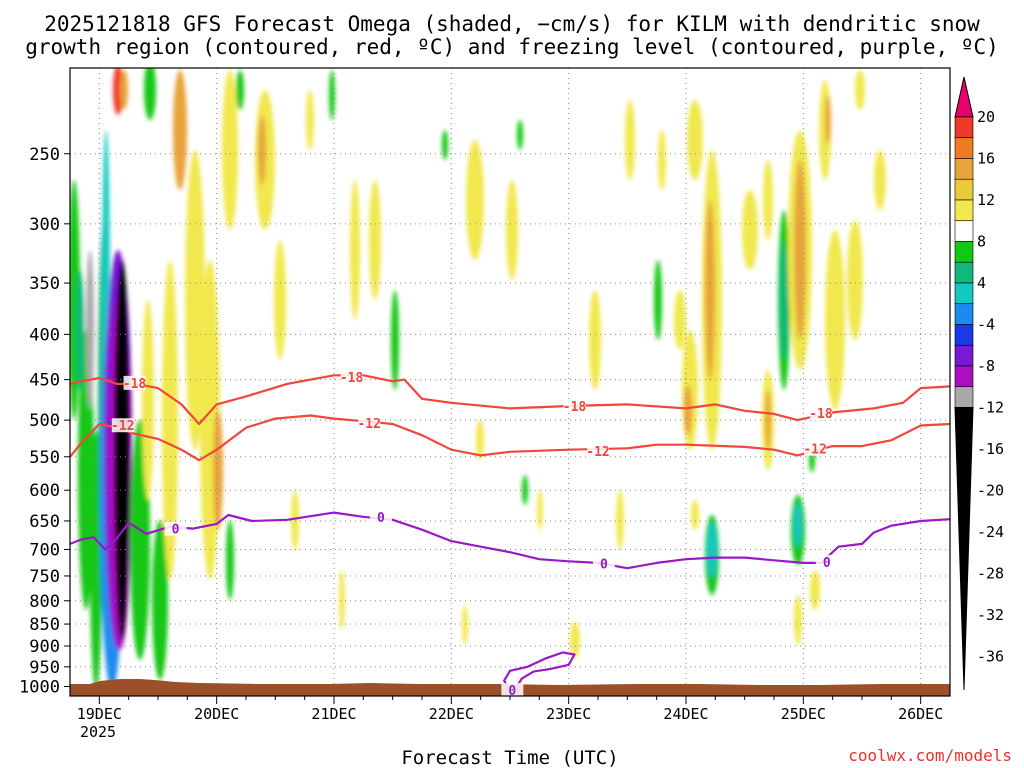 This screenshot has width=1024, height=768. Describe the element at coordinates (44, 668) in the screenshot. I see `y-tick-label: 950` at that location.